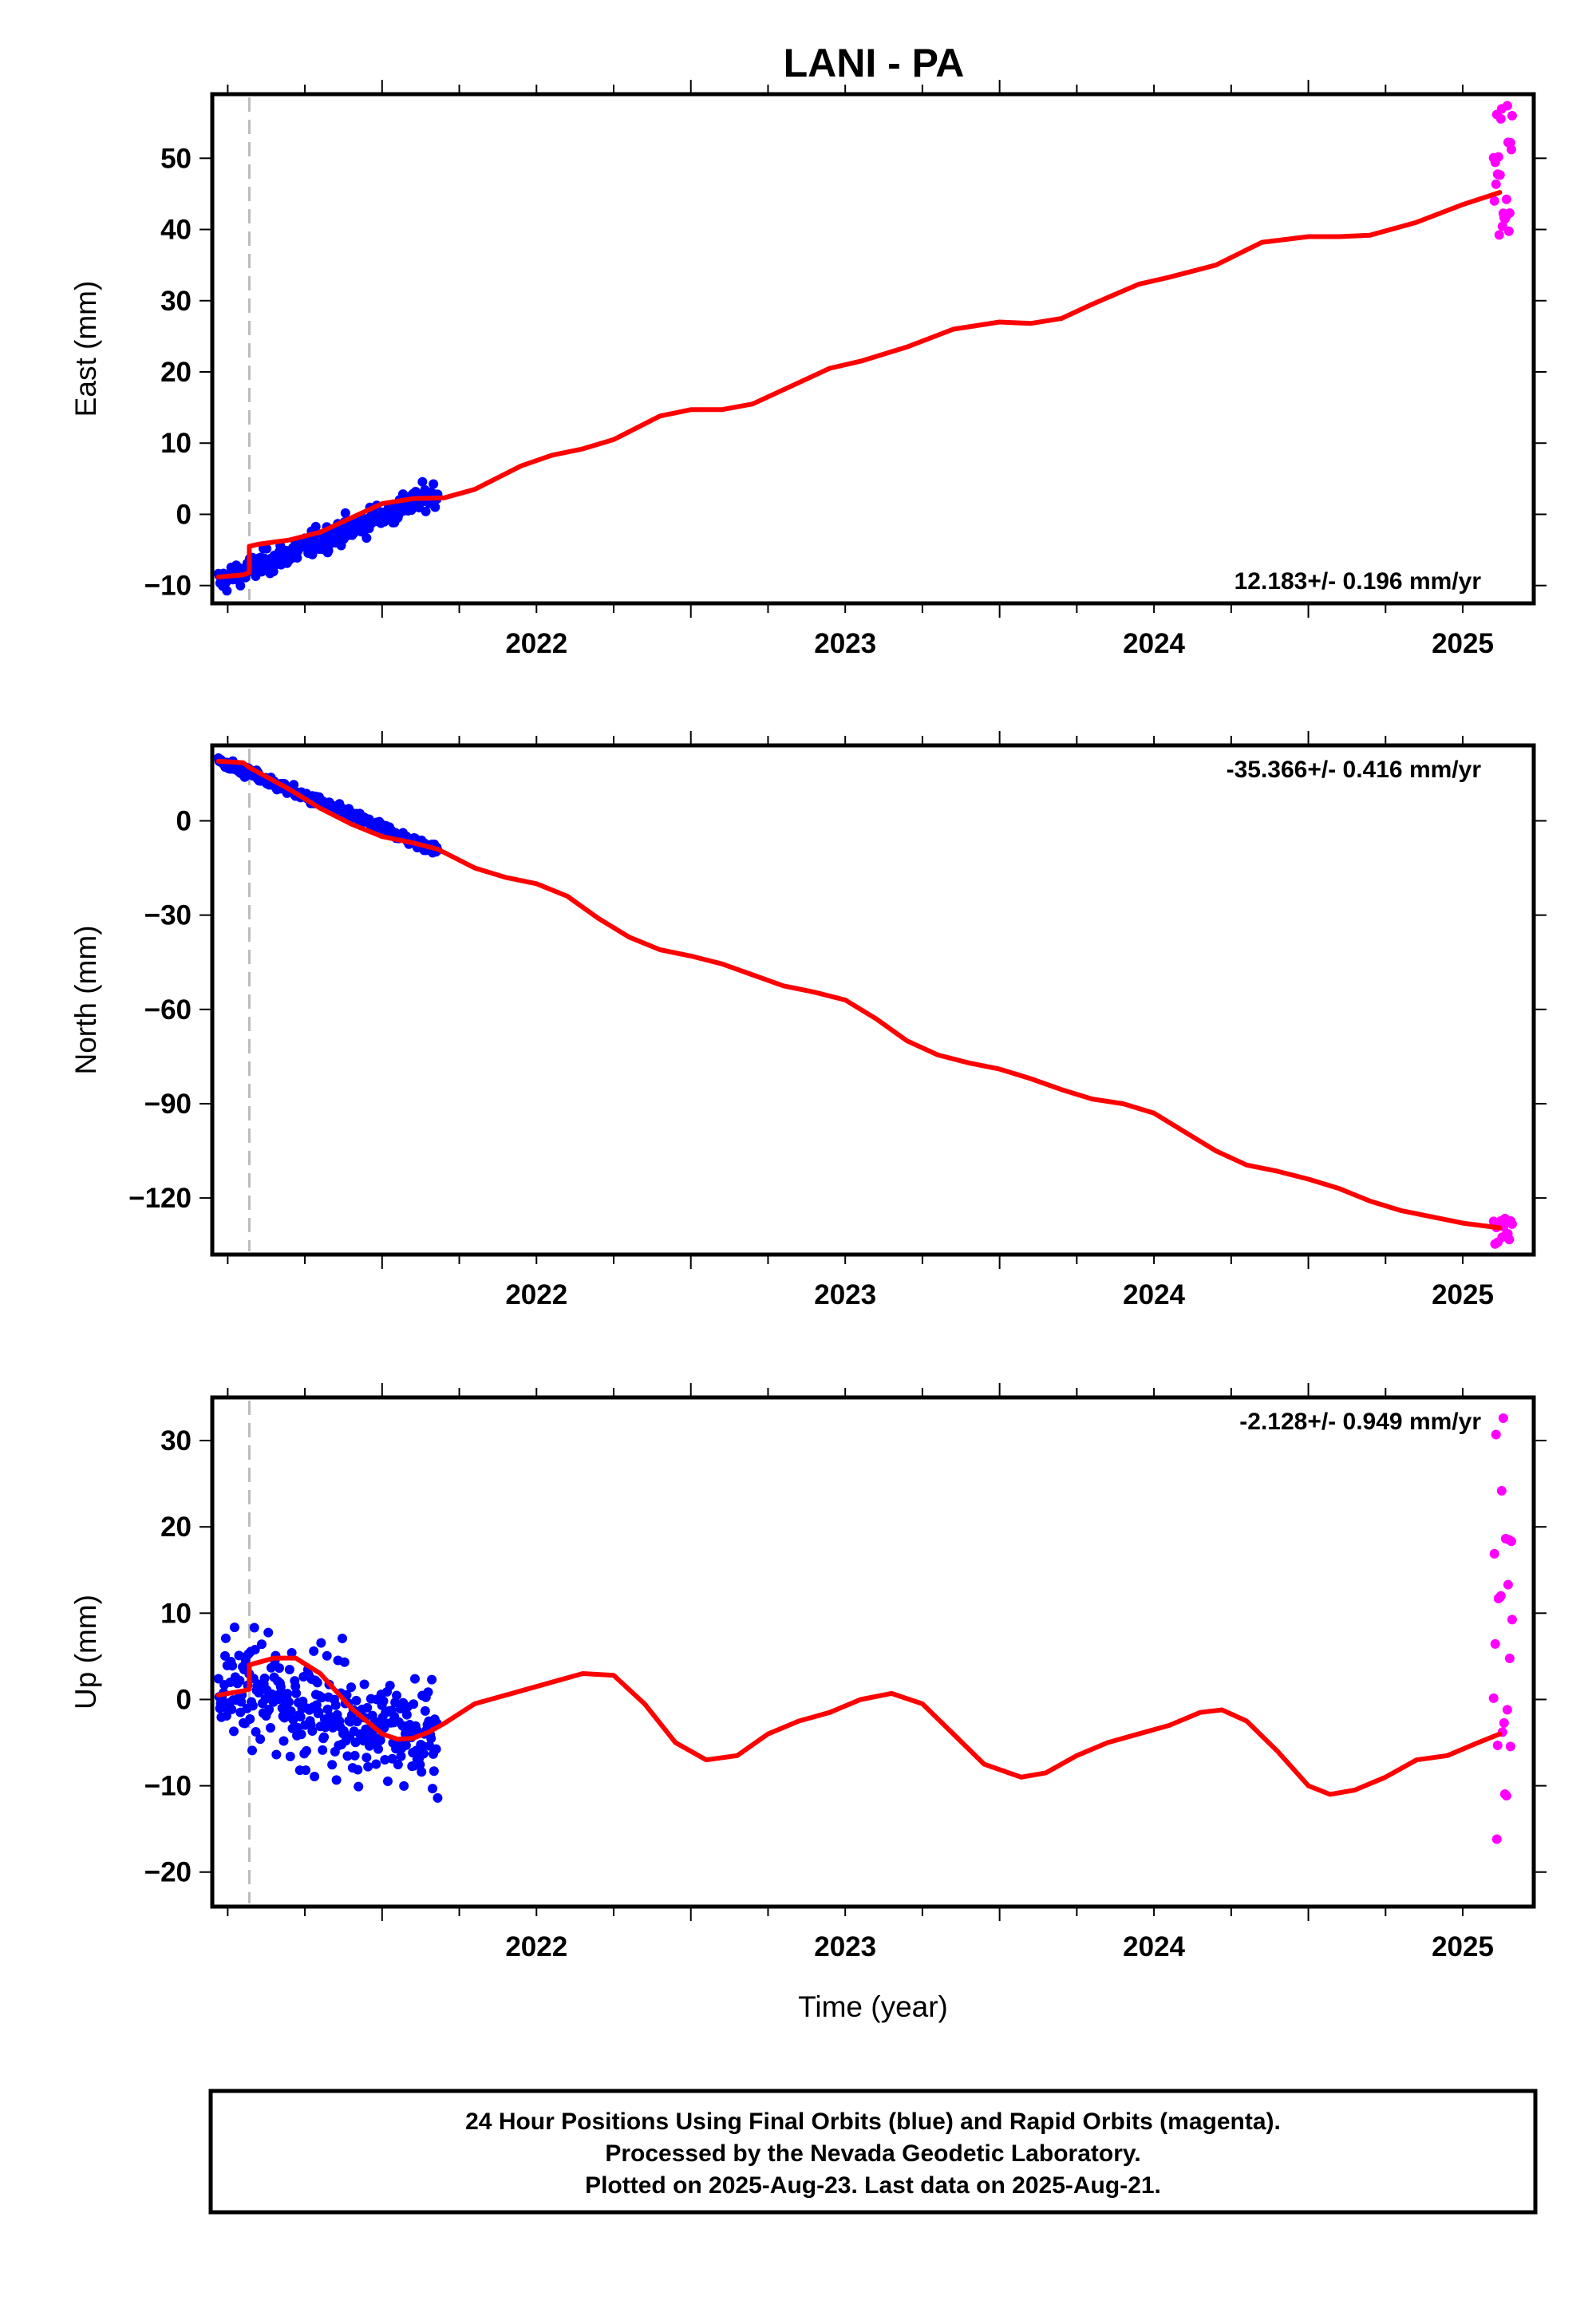 The width and height of the screenshot is (1596, 2316). What do you see at coordinates (85, 999) in the screenshot?
I see `y-axis-label: North (mm)` at bounding box center [85, 999].